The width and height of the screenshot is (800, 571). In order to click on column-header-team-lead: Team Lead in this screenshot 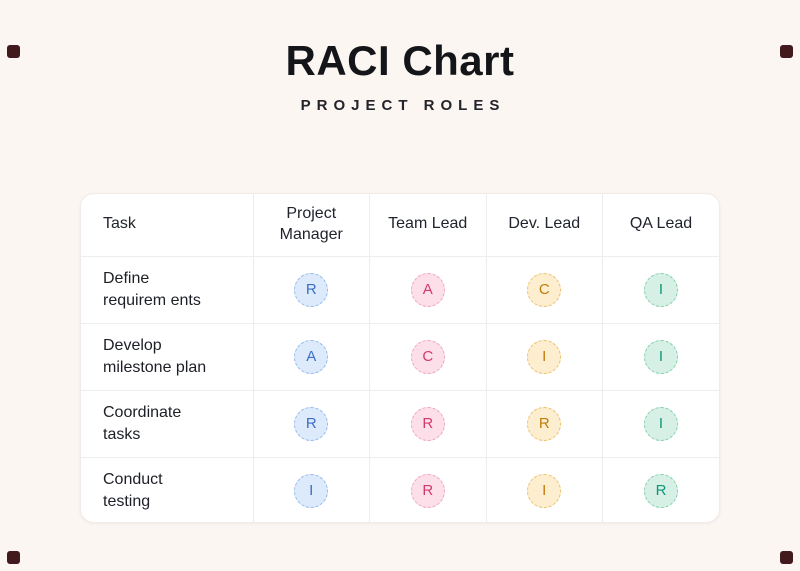, I will do `click(428, 225)`.